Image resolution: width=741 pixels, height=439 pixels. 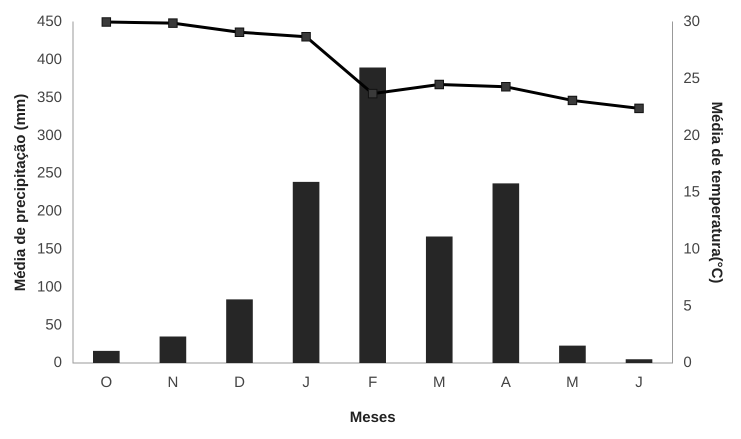 I want to click on y2-tick-label: 30, so click(x=691, y=21).